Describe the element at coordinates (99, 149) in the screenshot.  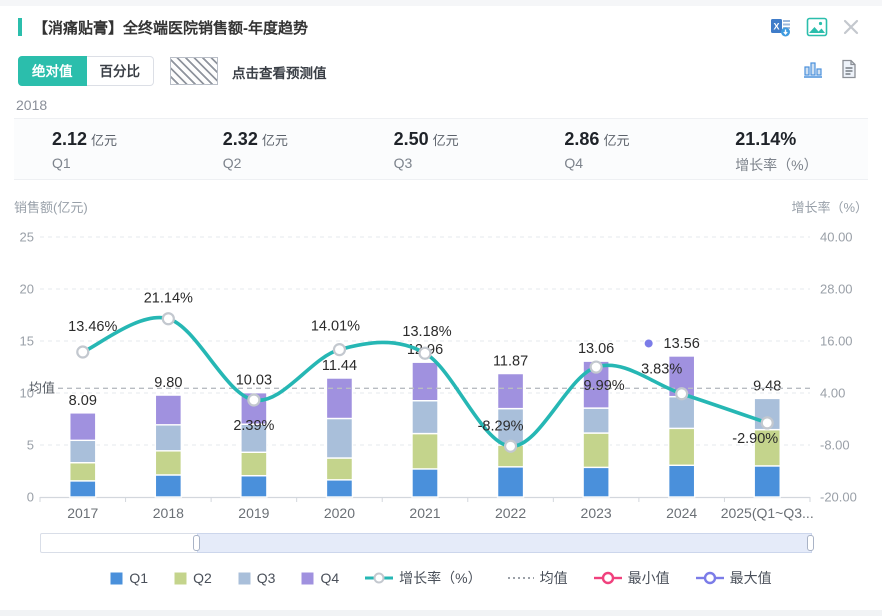
I see `stat-q1: 2.12 亿元 Q1` at that location.